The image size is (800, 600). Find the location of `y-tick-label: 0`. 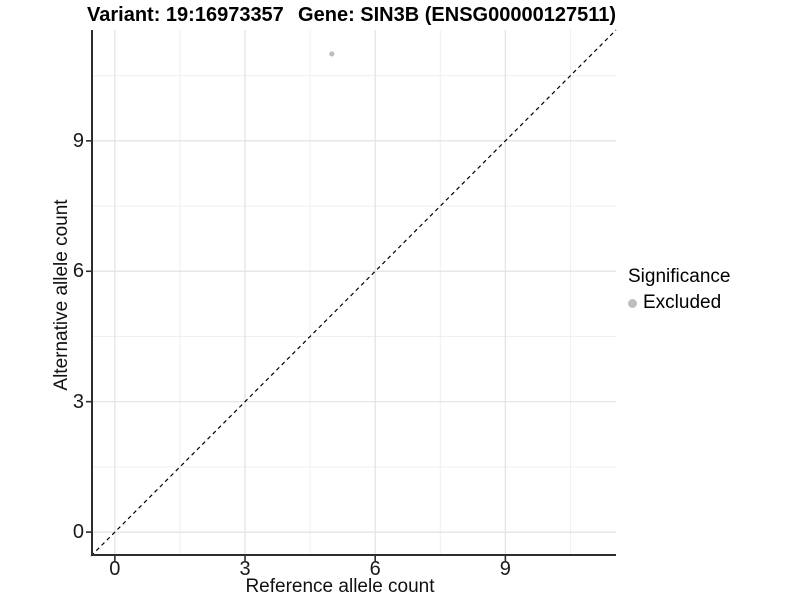

y-tick-label: 0 is located at coordinates (78, 532).